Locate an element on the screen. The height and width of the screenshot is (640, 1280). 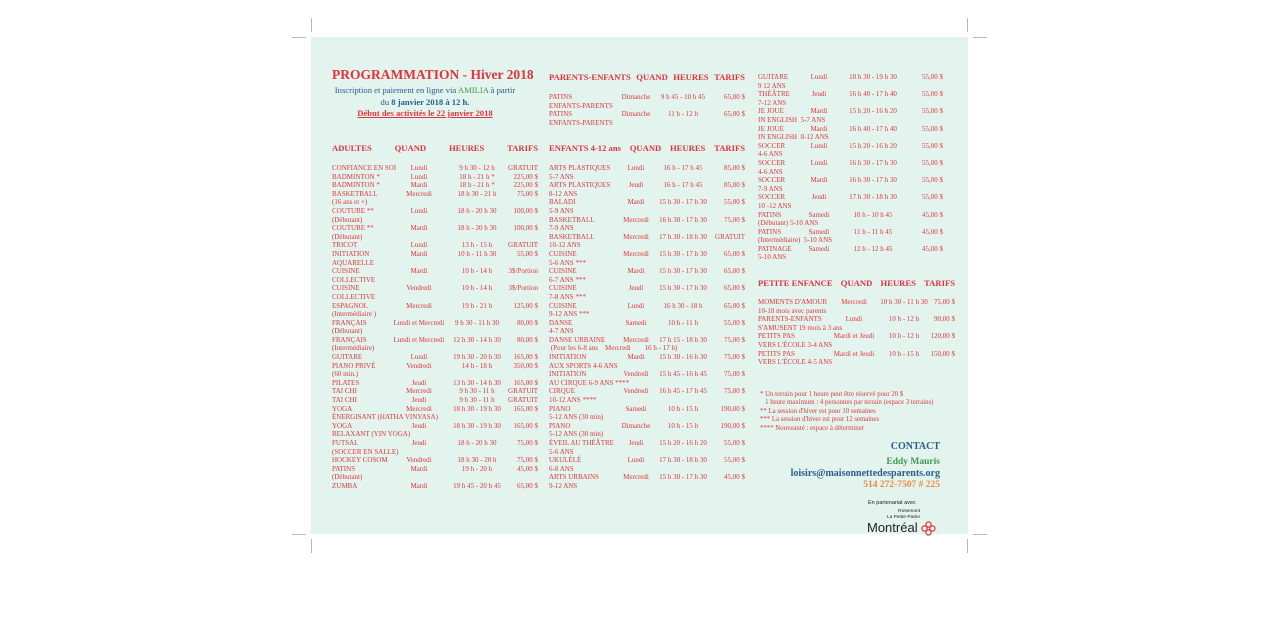
activity-name: MOMENTS D'AMOUR is located at coordinates (793, 302).